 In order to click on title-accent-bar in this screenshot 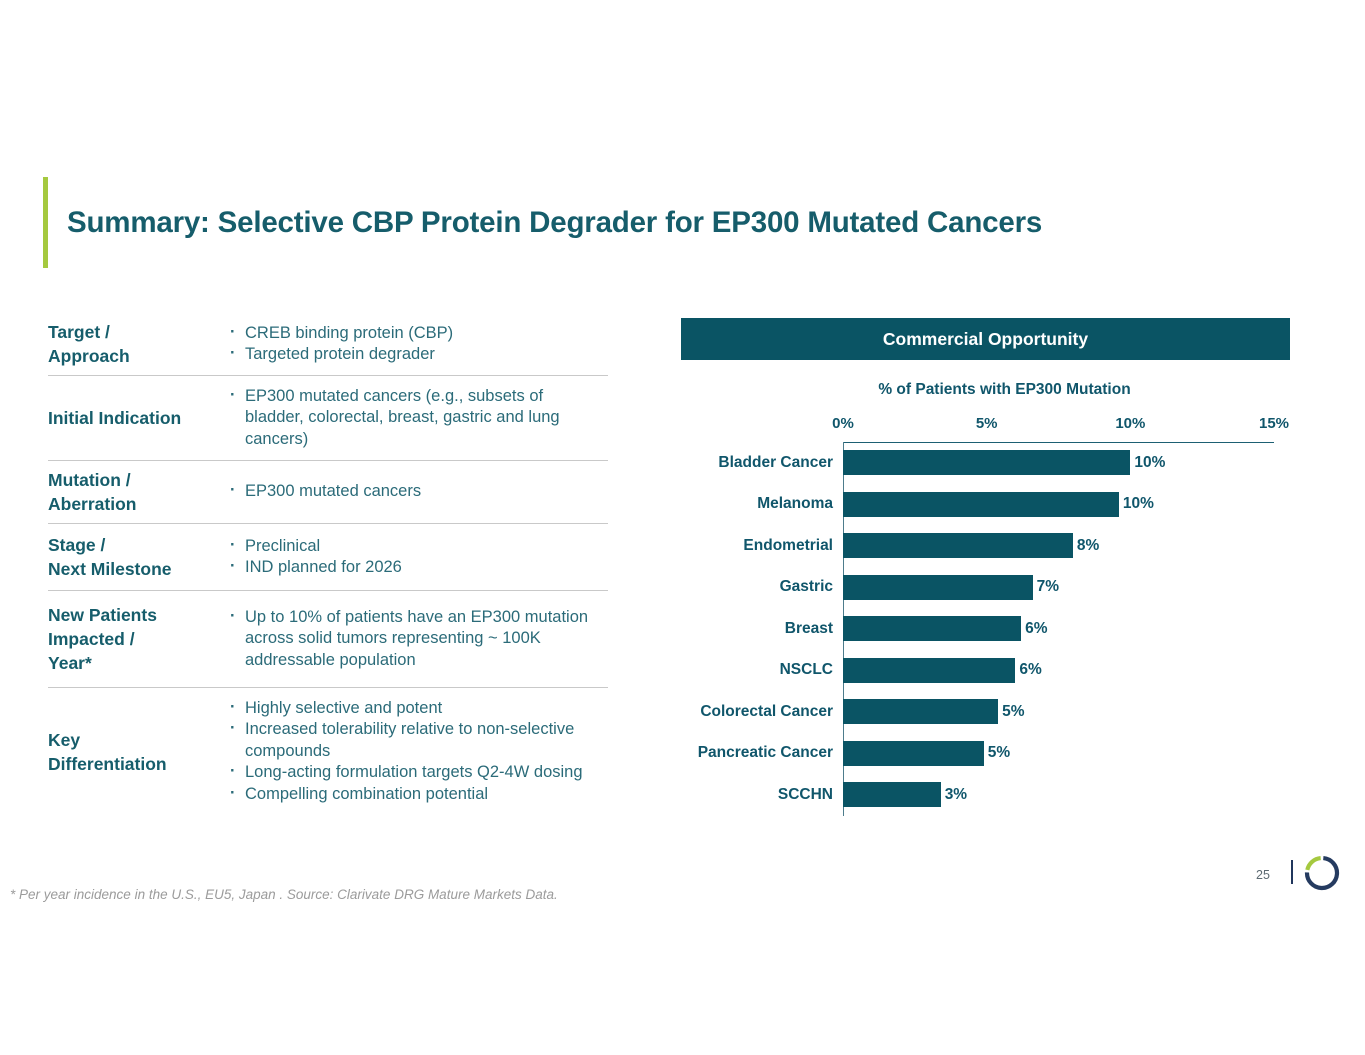, I will do `click(45, 222)`.